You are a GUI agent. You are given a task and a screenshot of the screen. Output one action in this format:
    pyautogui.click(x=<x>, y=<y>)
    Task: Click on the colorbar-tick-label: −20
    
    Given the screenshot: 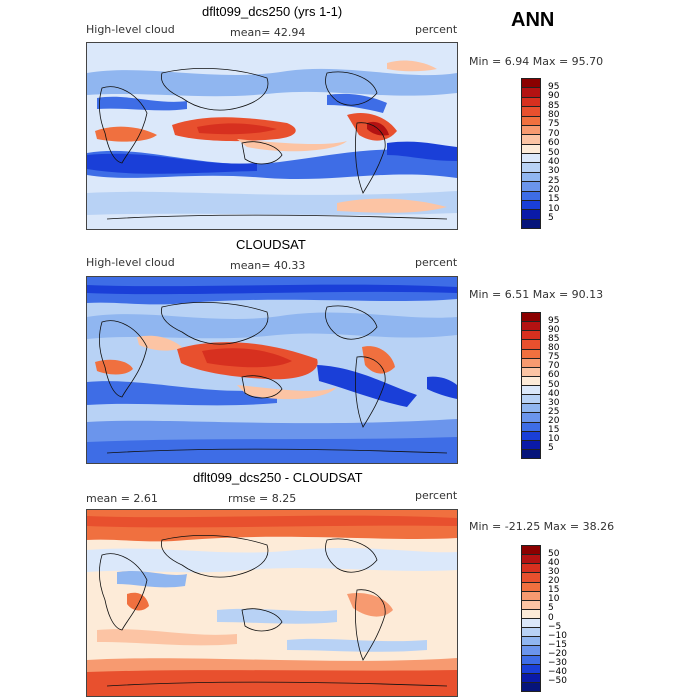 What is the action you would take?
    pyautogui.click(x=557, y=654)
    